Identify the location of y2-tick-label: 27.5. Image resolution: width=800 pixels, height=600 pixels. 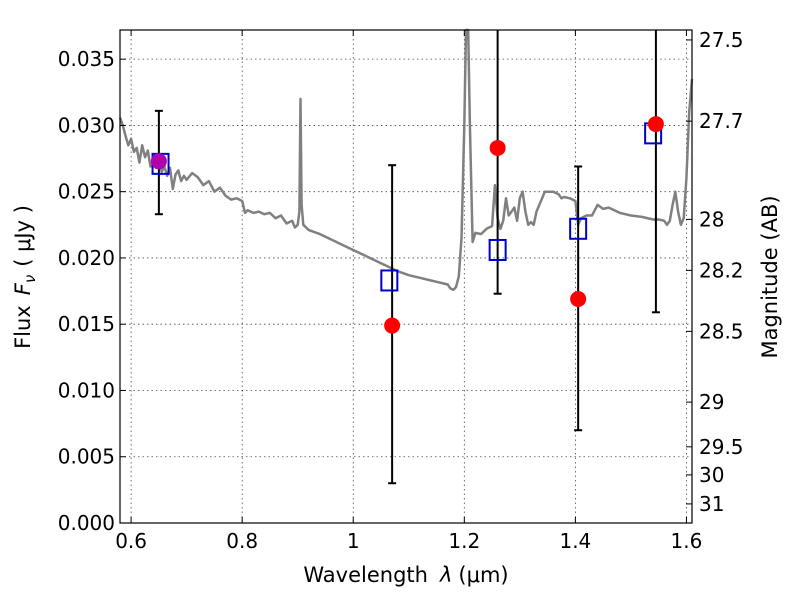
(721, 40).